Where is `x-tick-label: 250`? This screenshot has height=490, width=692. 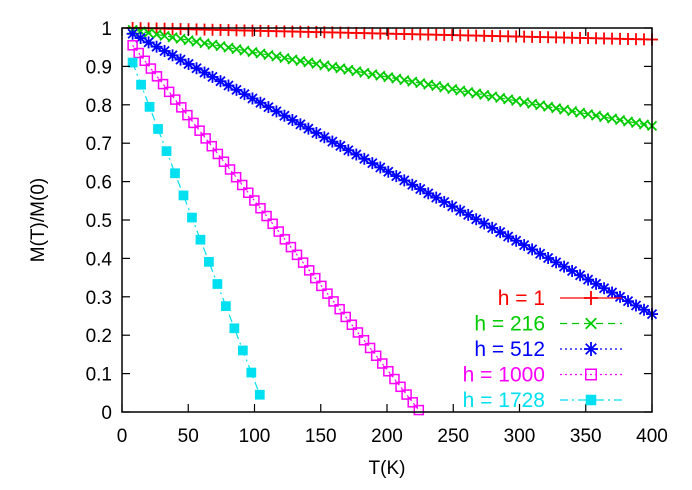
x-tick-label: 250 is located at coordinates (453, 436).